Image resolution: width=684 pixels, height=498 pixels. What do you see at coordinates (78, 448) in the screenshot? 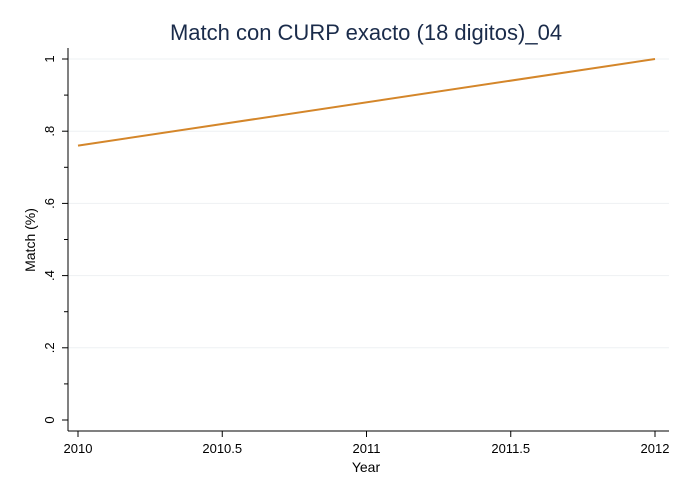
I see `x-tick-label: 2010` at bounding box center [78, 448].